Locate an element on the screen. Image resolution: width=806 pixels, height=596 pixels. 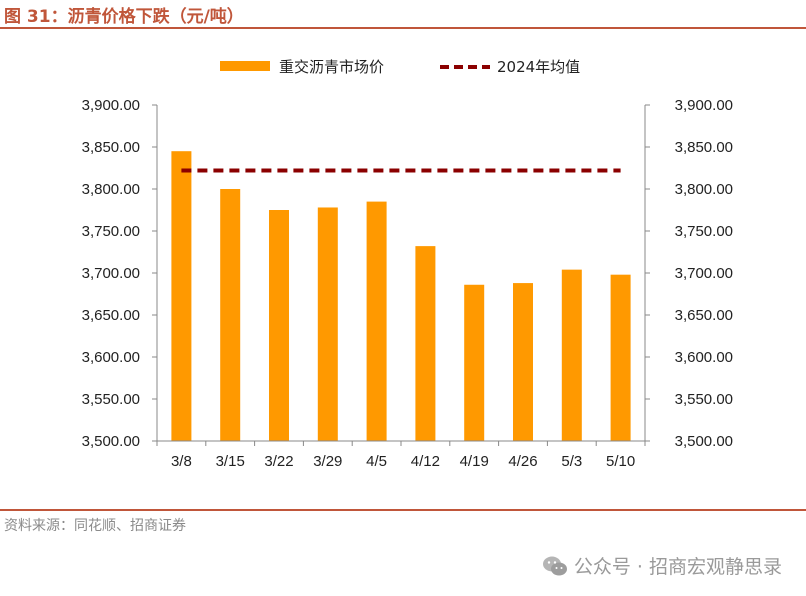
y2-tick-label: 3,550.00 is located at coordinates (704, 399).